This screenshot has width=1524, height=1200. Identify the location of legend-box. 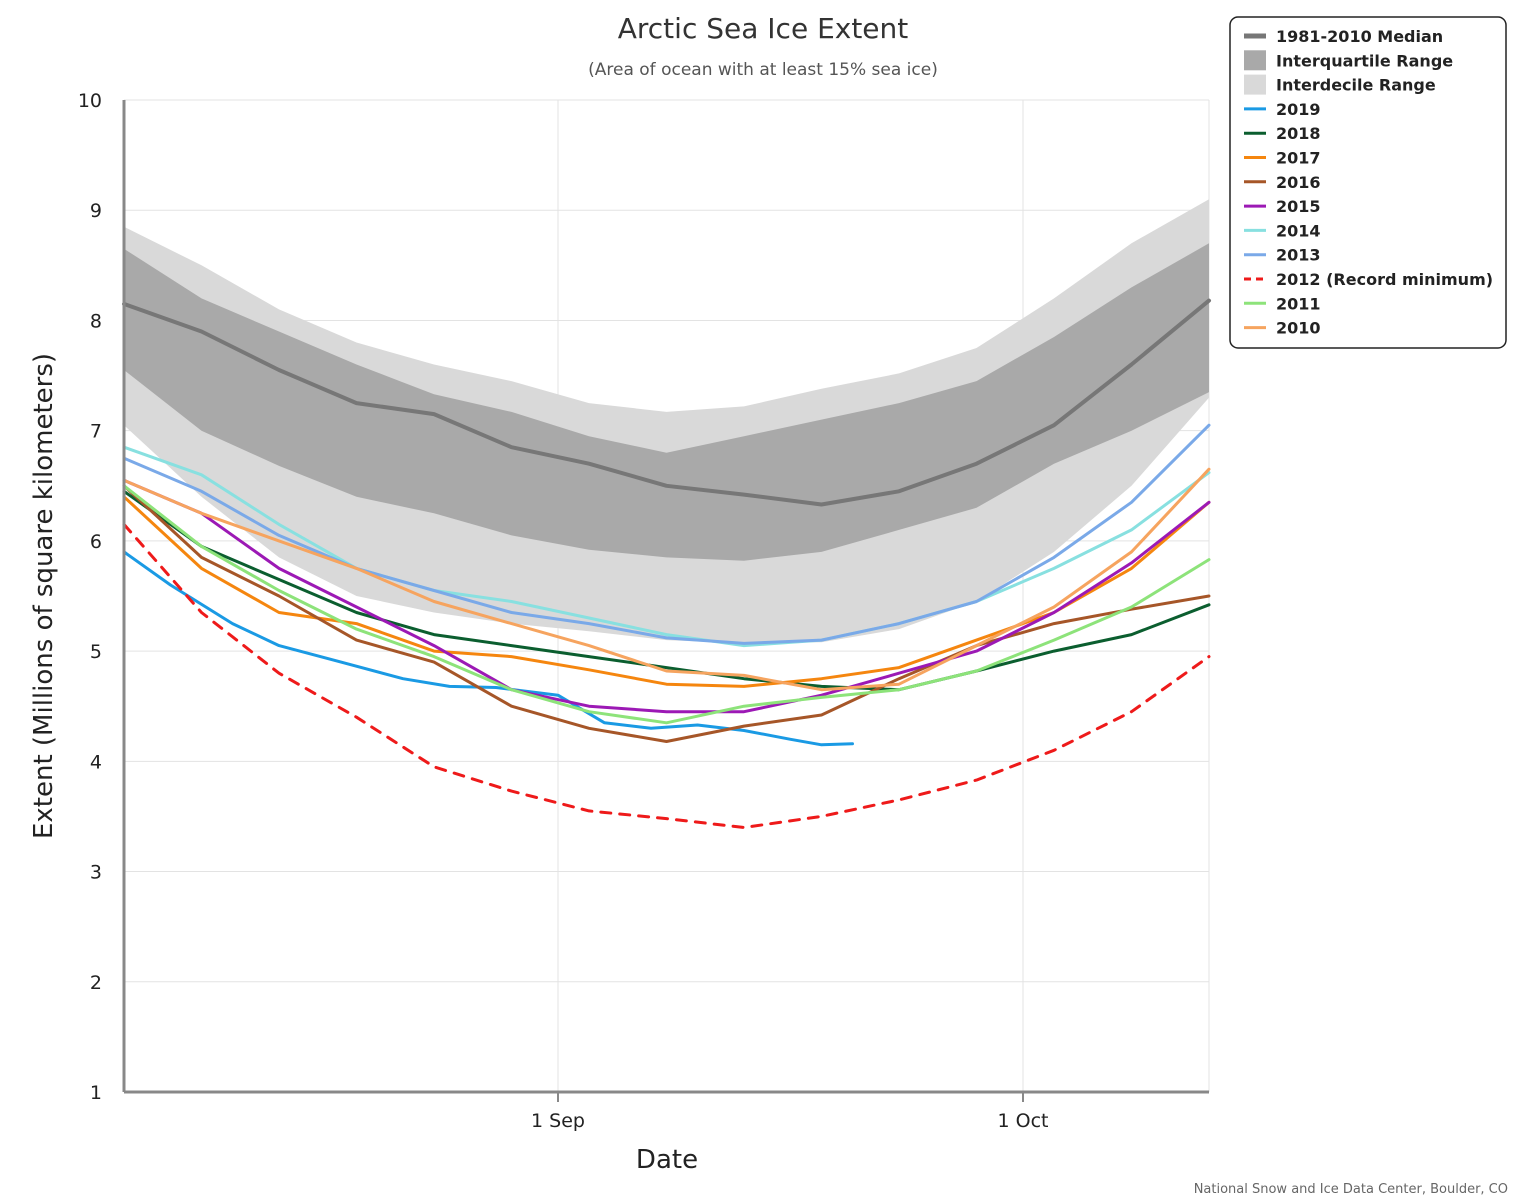
(1368, 182).